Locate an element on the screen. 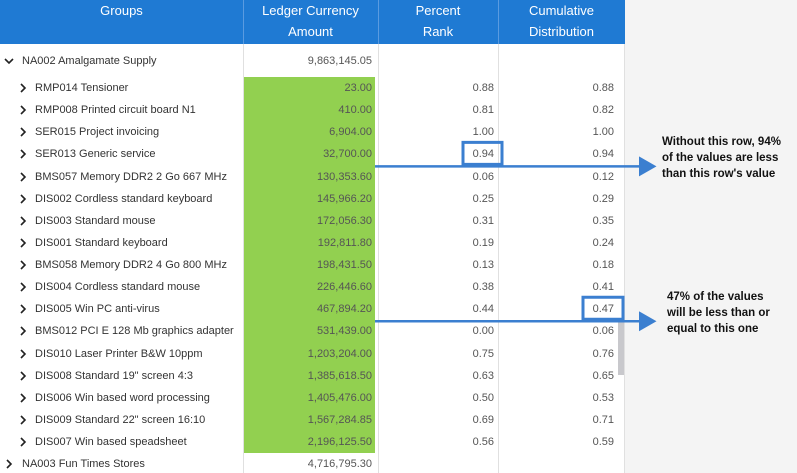 Image resolution: width=797 pixels, height=473 pixels. column-header: Groups is located at coordinates (121, 10).